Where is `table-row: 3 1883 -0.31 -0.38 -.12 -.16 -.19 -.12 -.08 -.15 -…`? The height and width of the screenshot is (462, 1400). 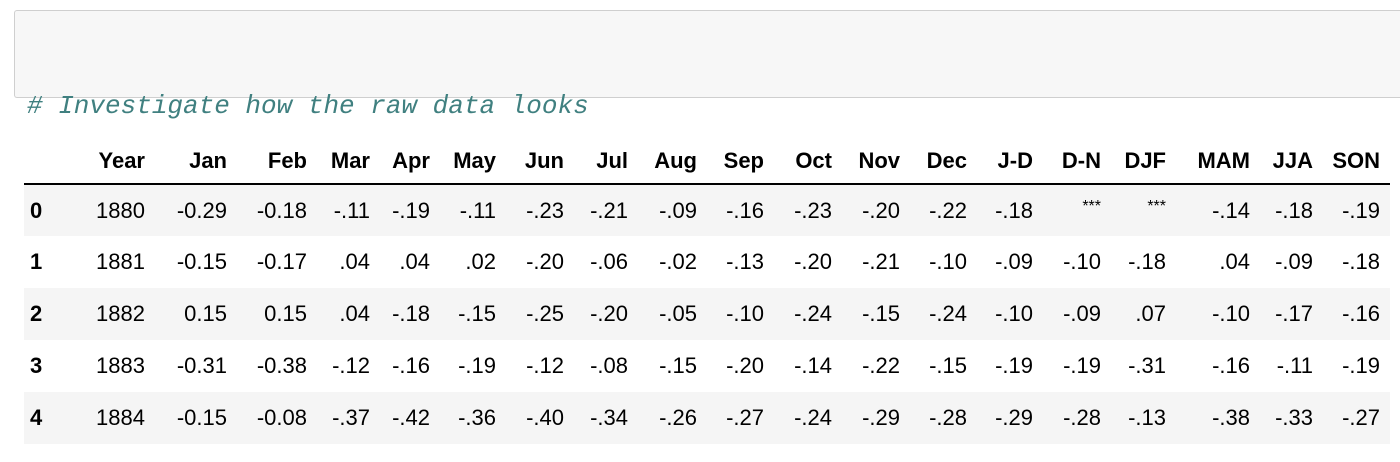
table-row: 3 1883 -0.31 -0.38 -.12 -.16 -.19 -.12 -.08 -.15 -… is located at coordinates (707, 366).